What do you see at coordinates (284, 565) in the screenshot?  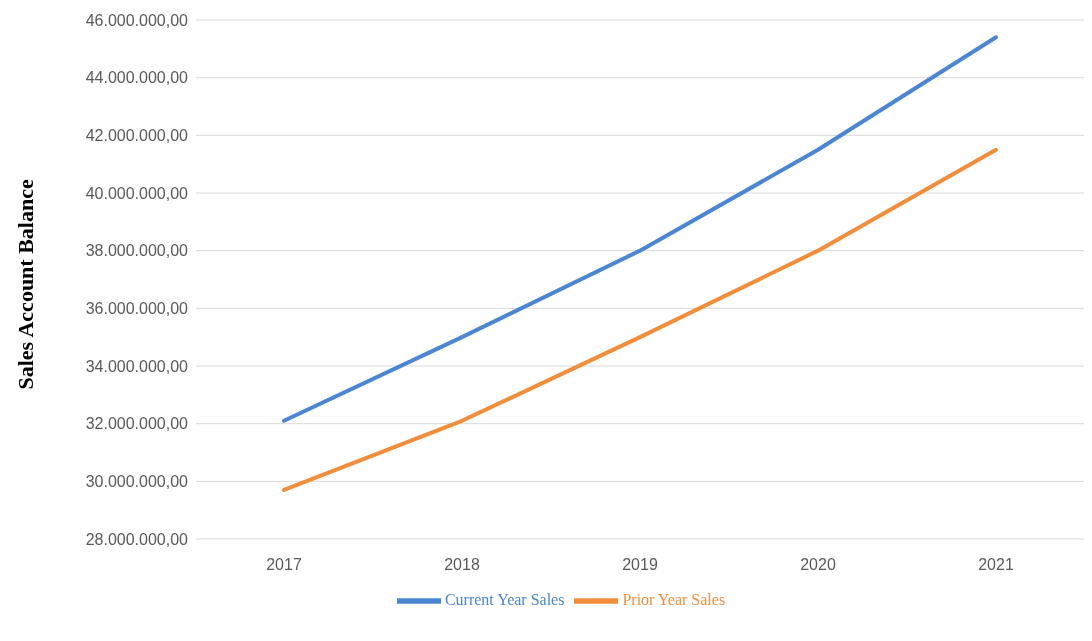 I see `x-tick-label: 2017` at bounding box center [284, 565].